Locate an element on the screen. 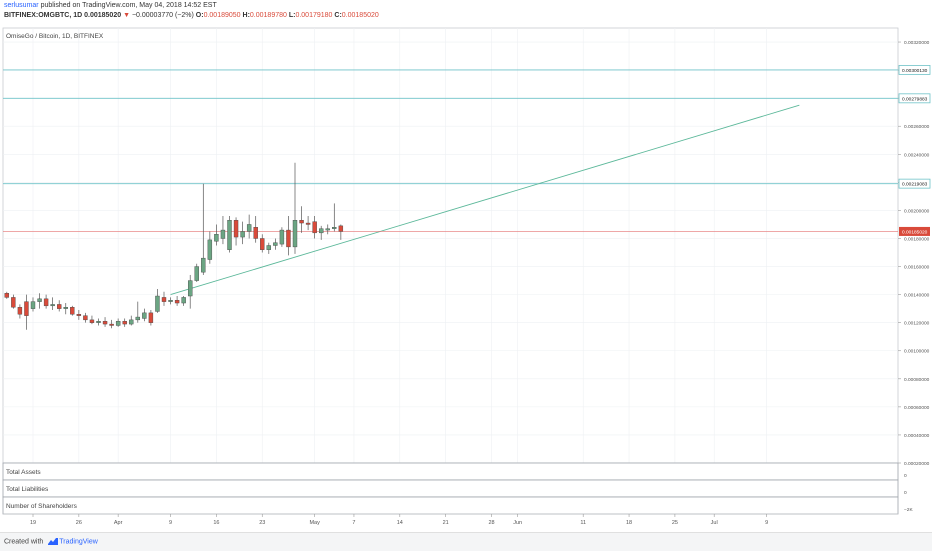 This screenshot has width=932, height=551. y-tick-label: 0.00080000 is located at coordinates (917, 380).